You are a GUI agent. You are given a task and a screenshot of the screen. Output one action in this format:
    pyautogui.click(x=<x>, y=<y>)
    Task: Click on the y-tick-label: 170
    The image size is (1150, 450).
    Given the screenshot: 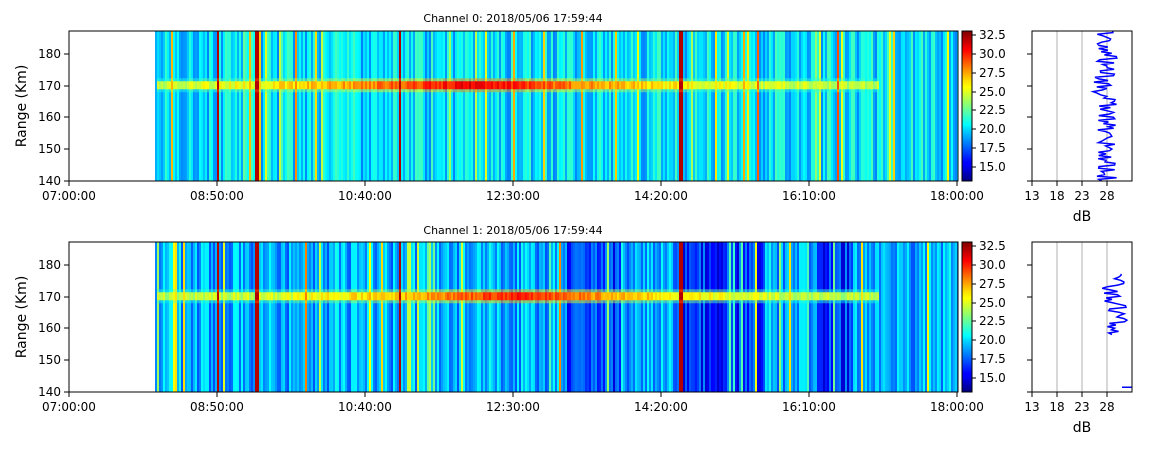 What is the action you would take?
    pyautogui.click(x=49, y=297)
    